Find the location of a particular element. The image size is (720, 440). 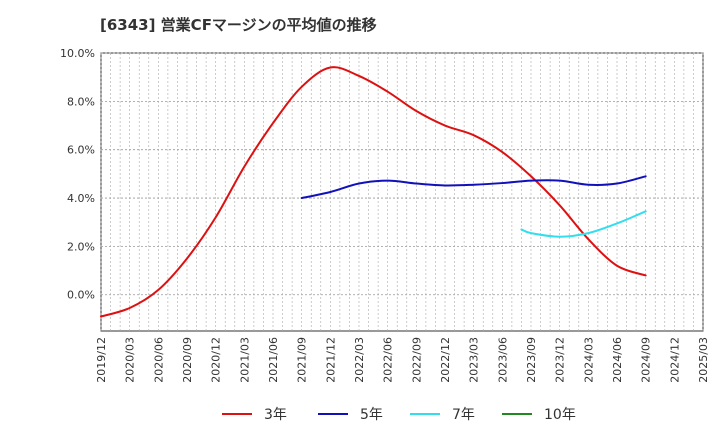

x-tick-label: 2020/09 is located at coordinates (187, 360).